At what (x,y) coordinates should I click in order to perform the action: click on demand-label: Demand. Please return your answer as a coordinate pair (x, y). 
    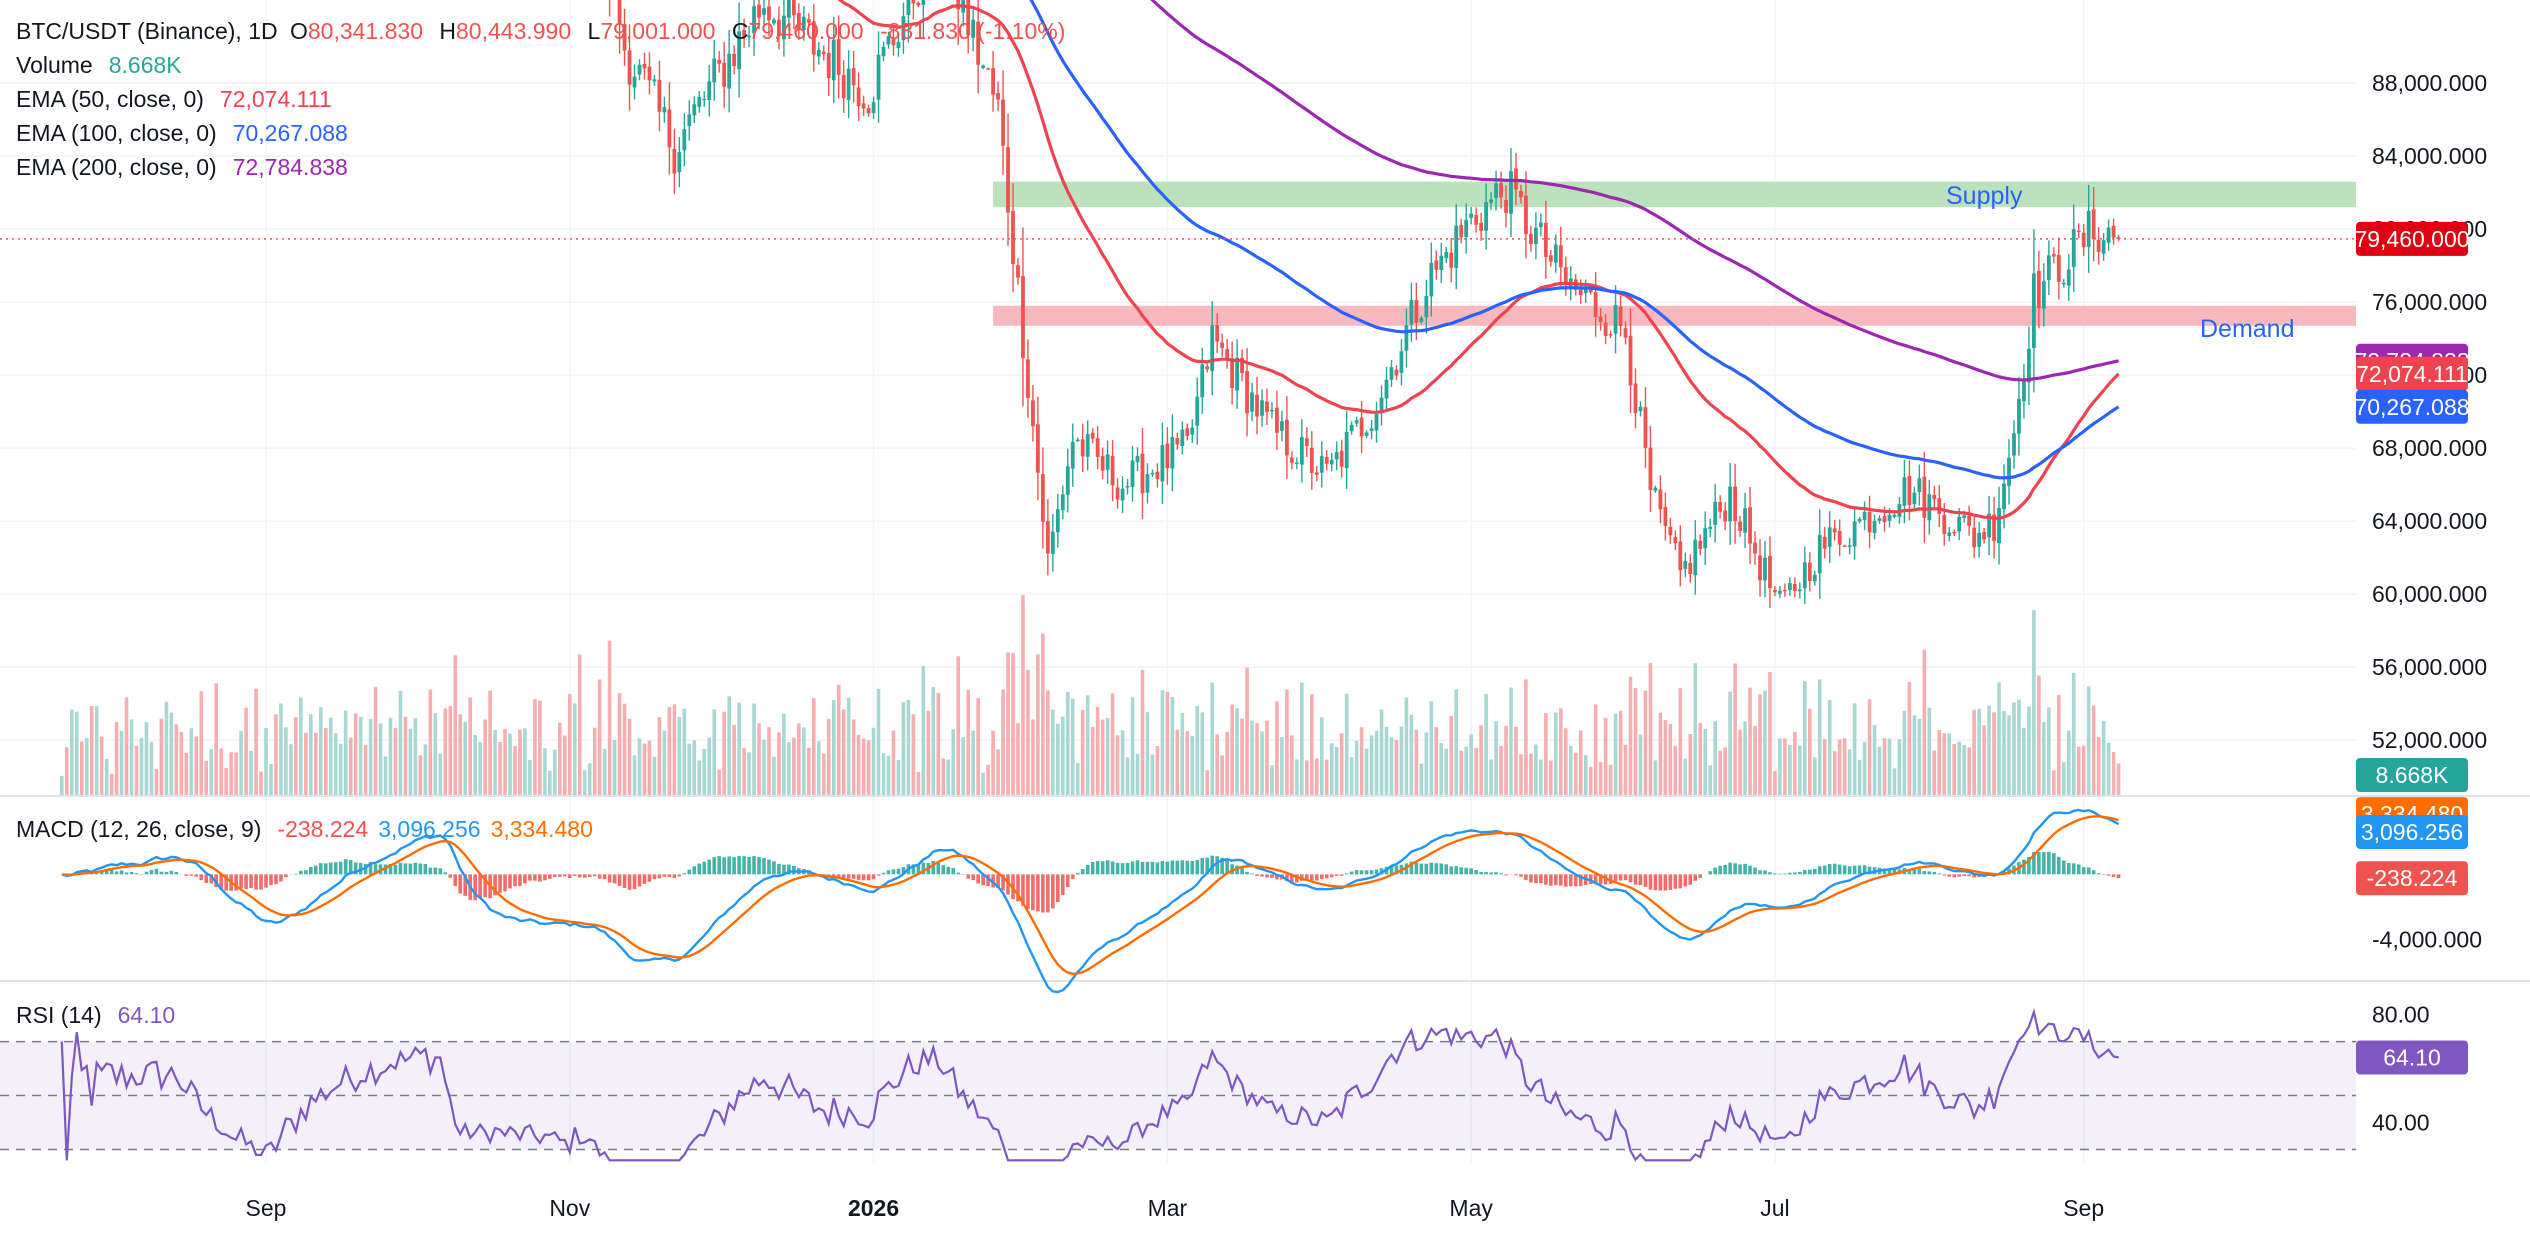
    Looking at the image, I should click on (2247, 329).